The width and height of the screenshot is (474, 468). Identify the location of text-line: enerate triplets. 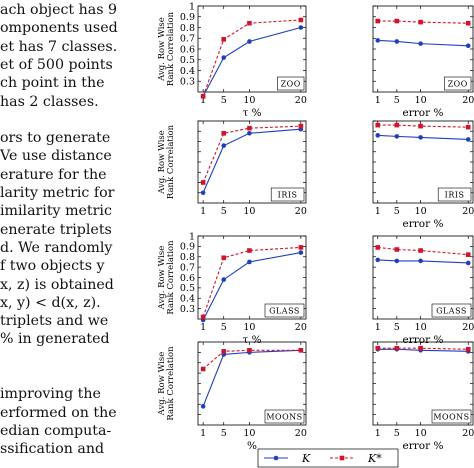
(56, 229).